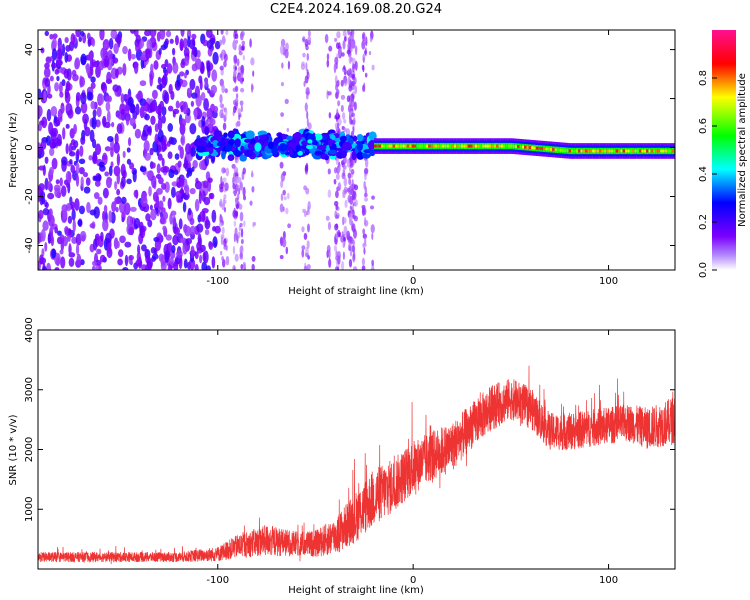 This screenshot has width=750, height=600. Describe the element at coordinates (742, 150) in the screenshot. I see `colorbar-label: Normalized spectral amplitude` at that location.